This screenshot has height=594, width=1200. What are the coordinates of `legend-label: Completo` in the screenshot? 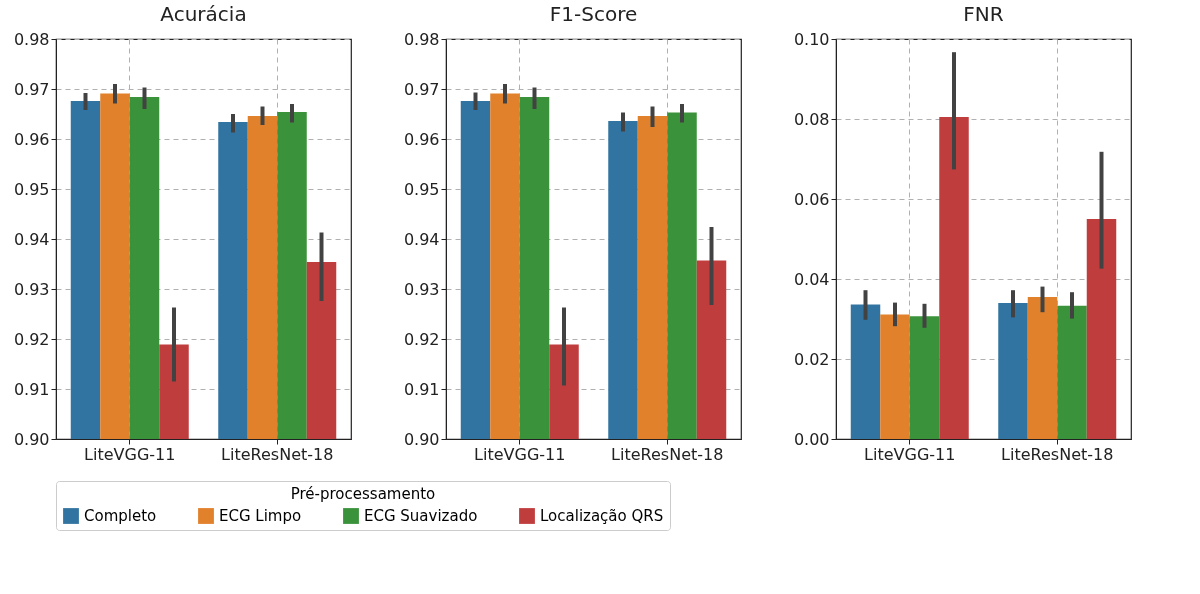 It's located at (120, 516).